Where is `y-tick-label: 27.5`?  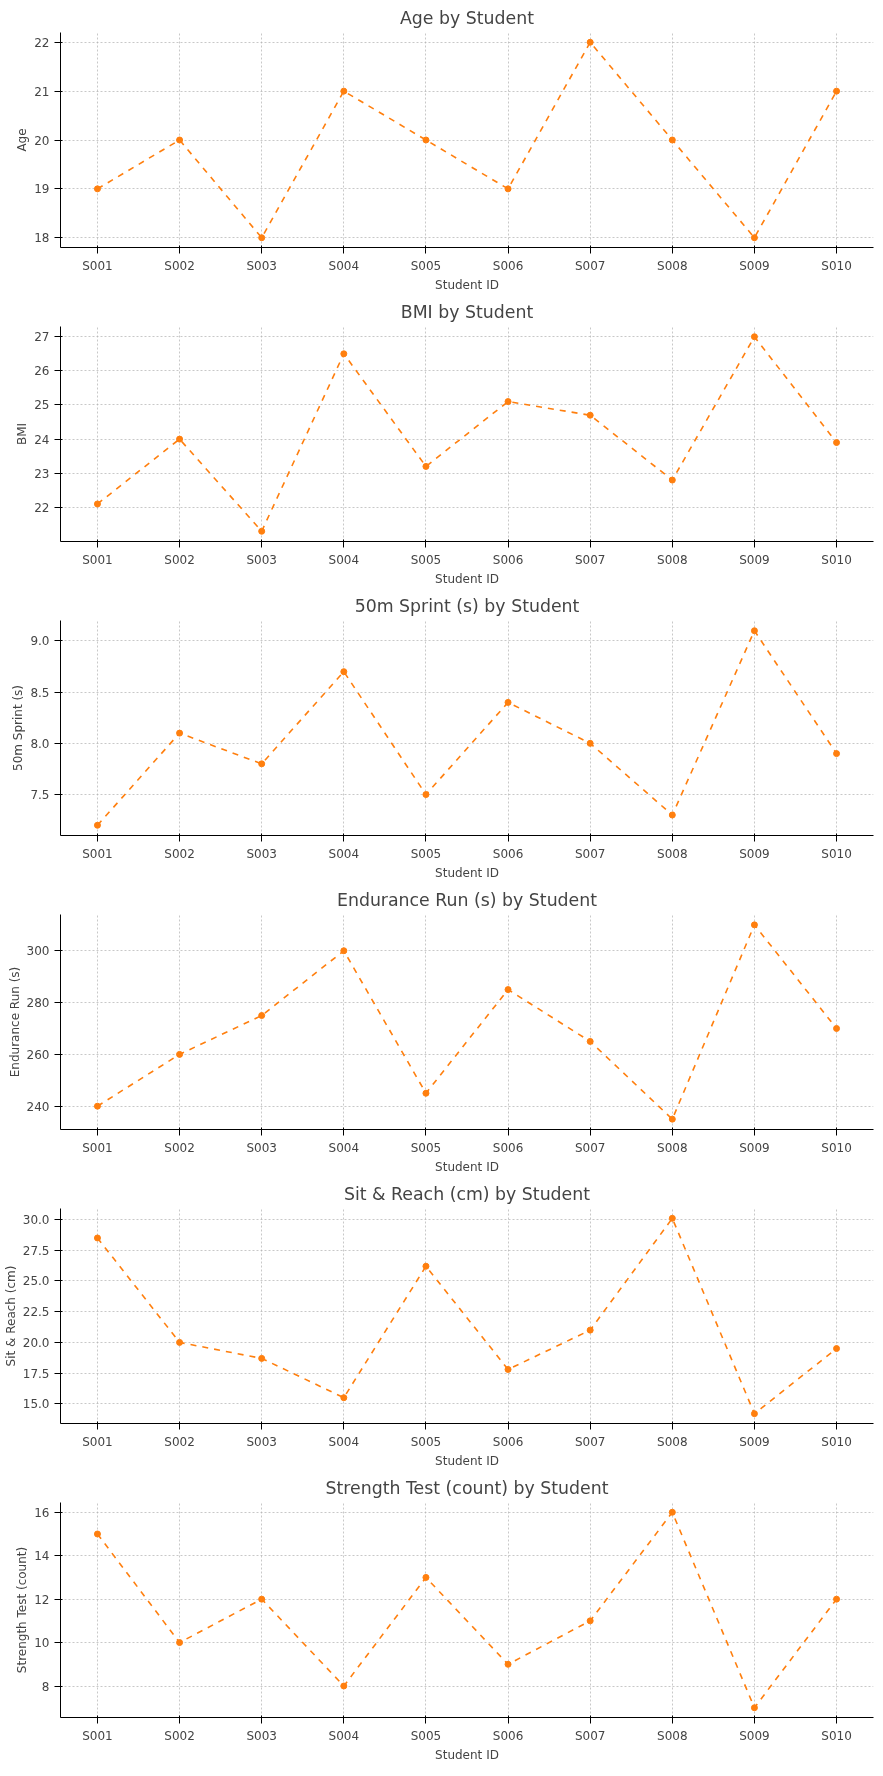
y-tick-label: 27.5 is located at coordinates (36, 1250).